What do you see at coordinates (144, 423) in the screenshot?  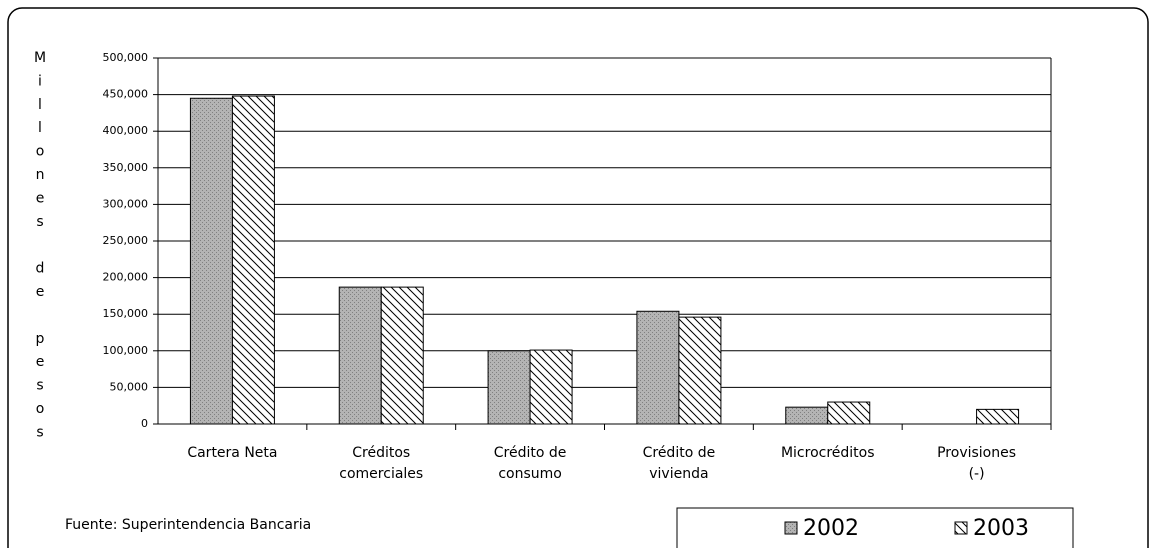 I see `y-tick-label: 0` at bounding box center [144, 423].